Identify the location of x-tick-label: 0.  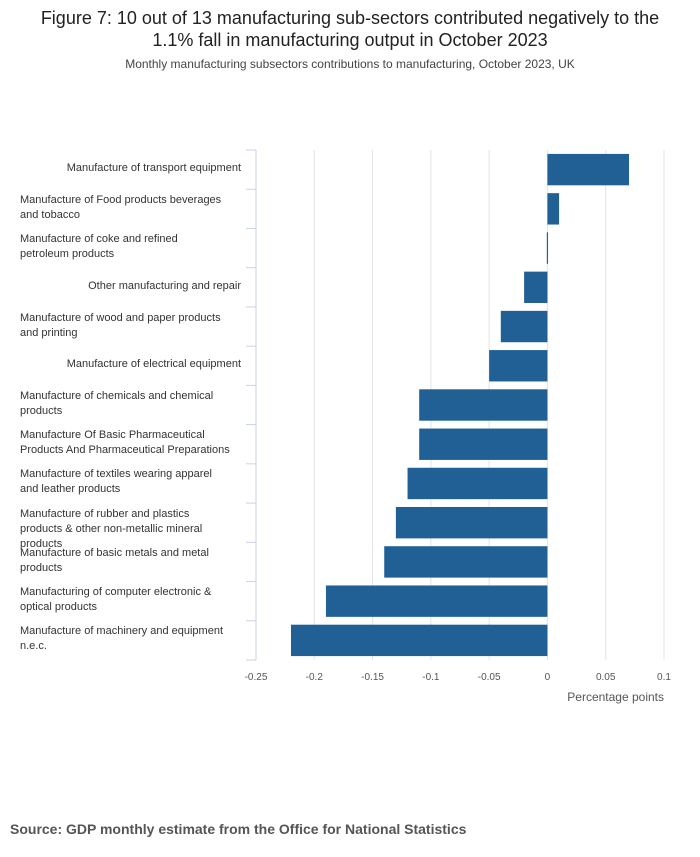
(548, 677).